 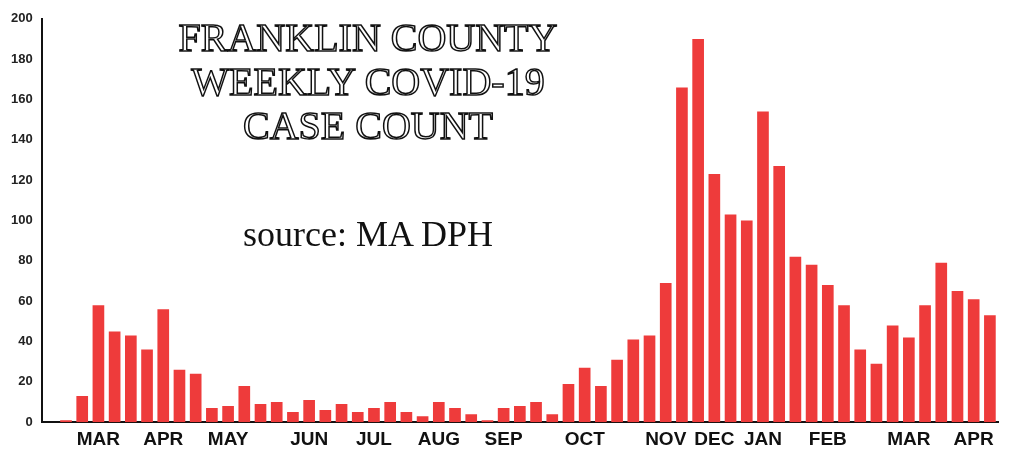 What do you see at coordinates (585, 438) in the screenshot?
I see `x-tick-label: OCT` at bounding box center [585, 438].